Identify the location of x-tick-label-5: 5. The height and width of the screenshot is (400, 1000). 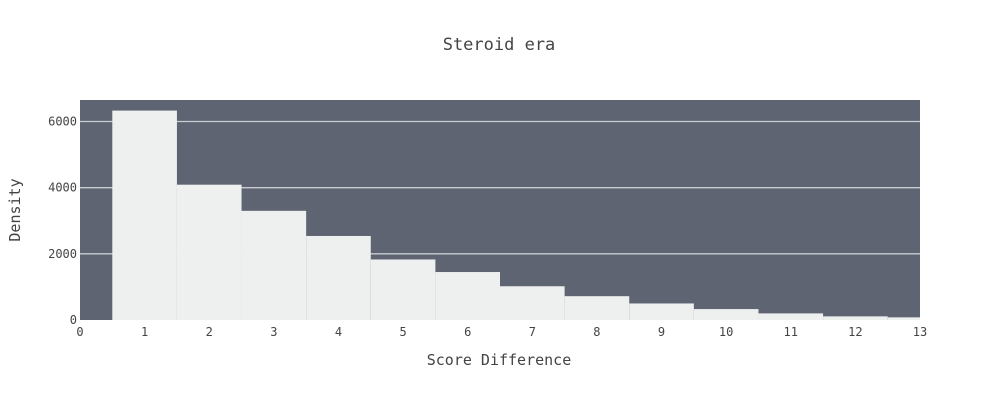
(402, 332).